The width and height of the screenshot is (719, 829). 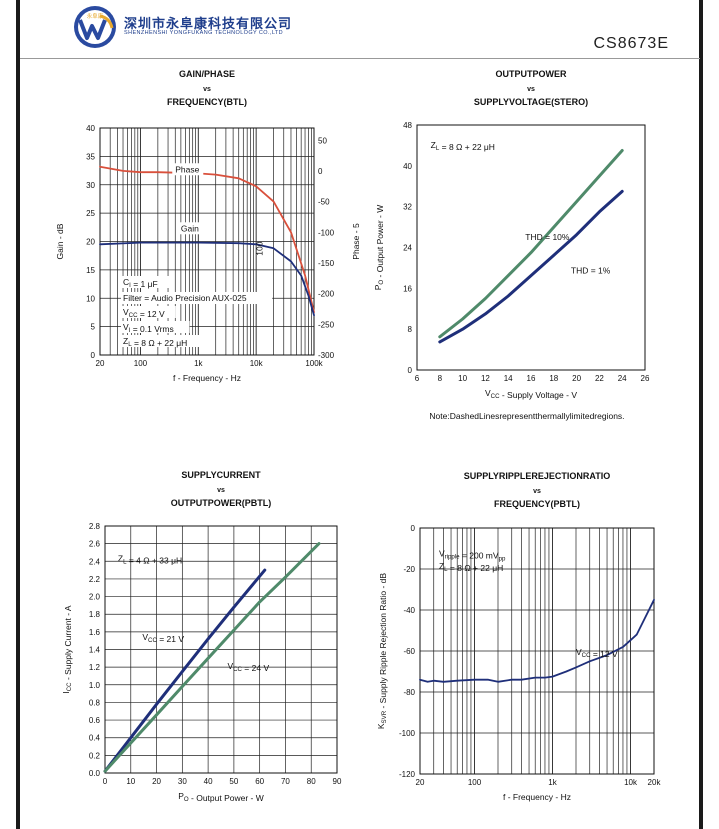 What do you see at coordinates (531, 378) in the screenshot?
I see `x-tick-label: 16` at bounding box center [531, 378].